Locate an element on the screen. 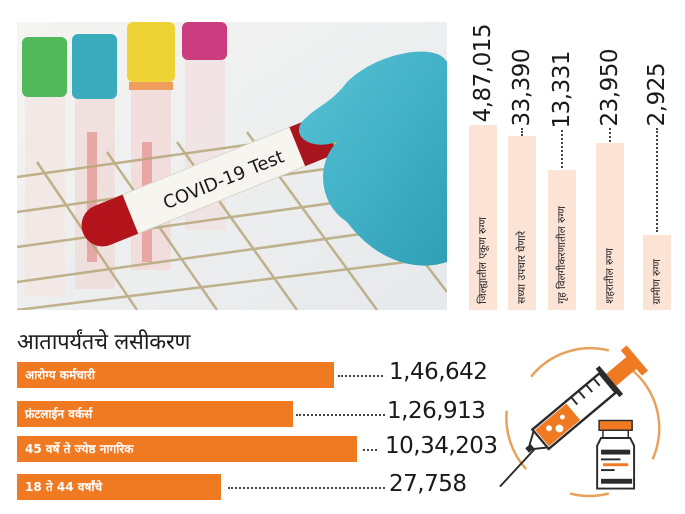  stat-label: शहरातील रुग्ण is located at coordinates (610, 276).